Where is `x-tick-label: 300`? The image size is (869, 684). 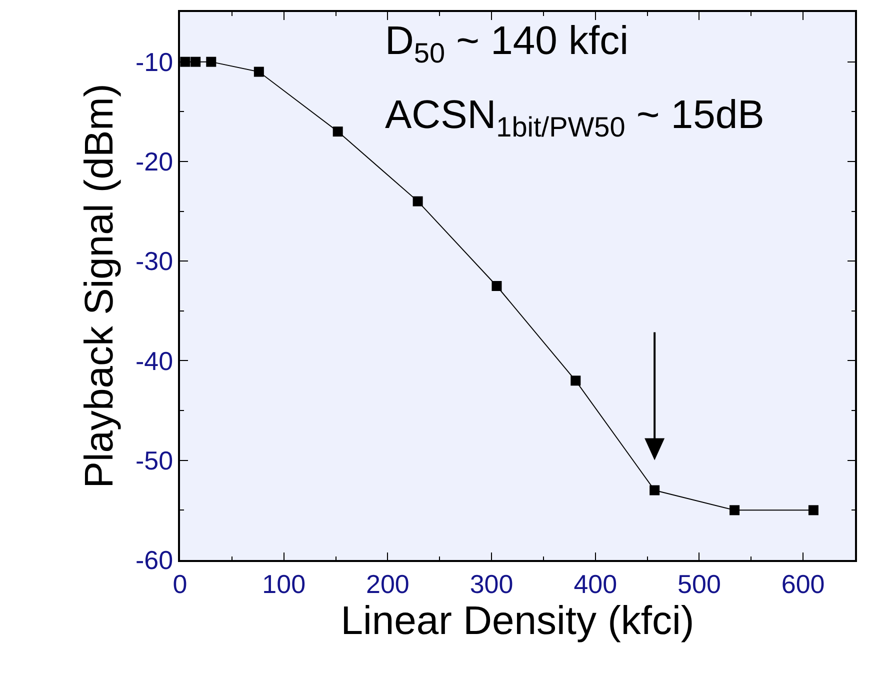
x-tick-label: 300 is located at coordinates (492, 583).